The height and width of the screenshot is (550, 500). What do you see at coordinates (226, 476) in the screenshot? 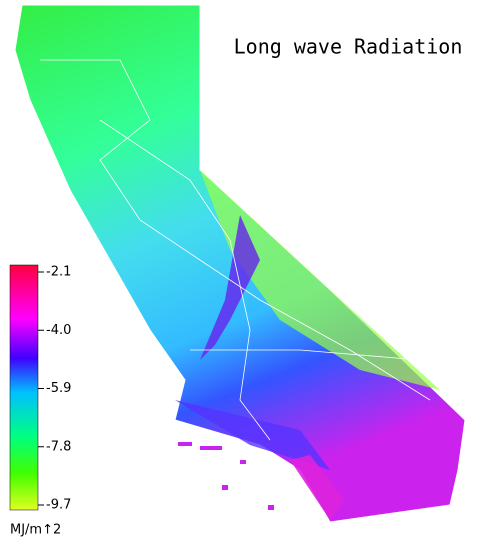
I see `islands` at bounding box center [226, 476].